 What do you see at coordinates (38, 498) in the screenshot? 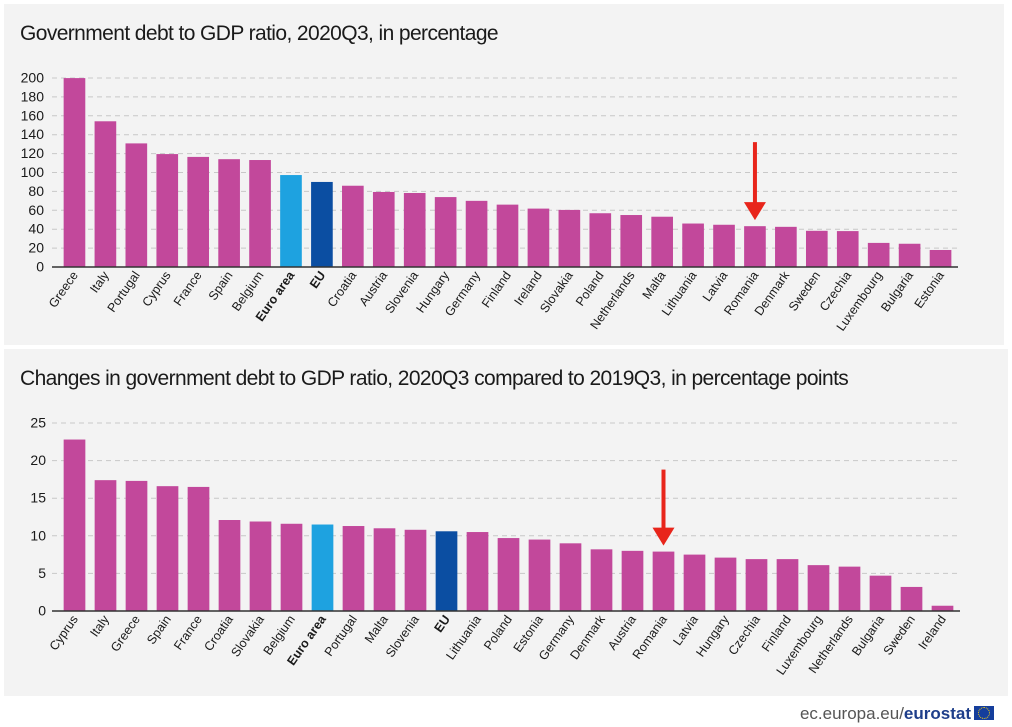
I see `y-tick-label: 15` at bounding box center [38, 498].